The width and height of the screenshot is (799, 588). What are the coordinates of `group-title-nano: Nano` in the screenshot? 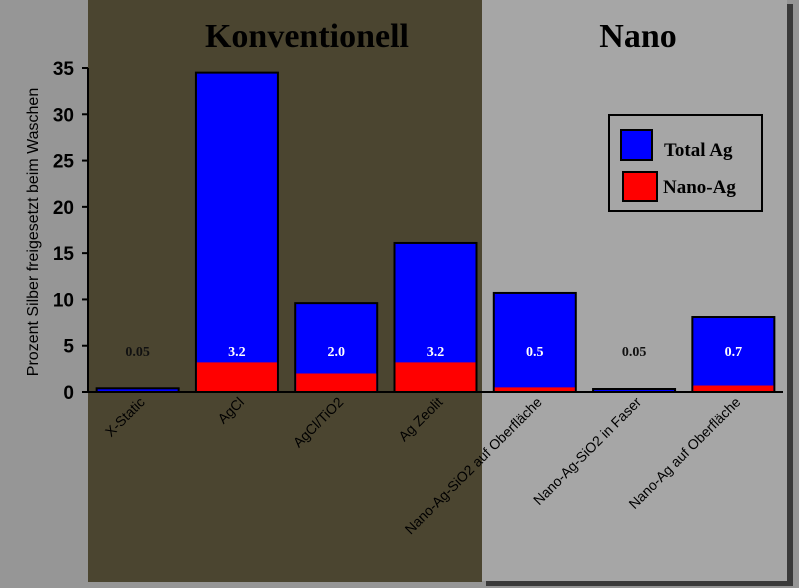 It's located at (637, 36).